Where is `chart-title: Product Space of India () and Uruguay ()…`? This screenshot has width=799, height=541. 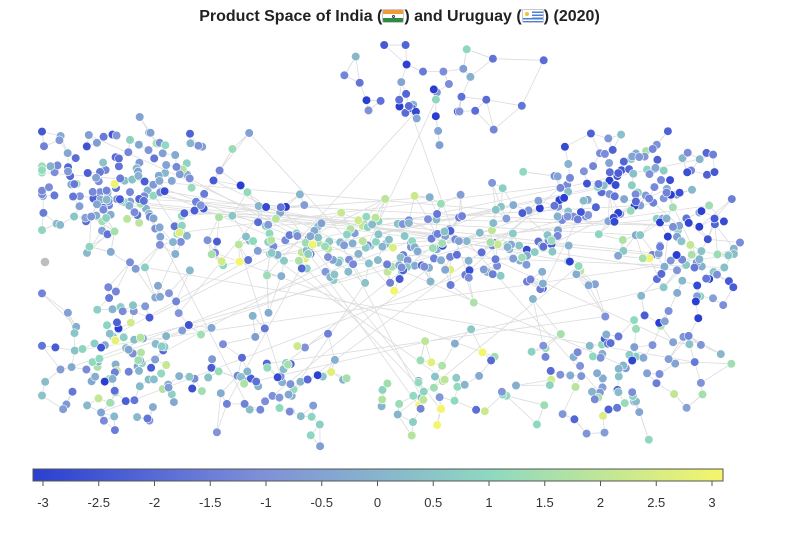
chart-title: Product Space of India () and Uruguay ()… is located at coordinates (399, 16).